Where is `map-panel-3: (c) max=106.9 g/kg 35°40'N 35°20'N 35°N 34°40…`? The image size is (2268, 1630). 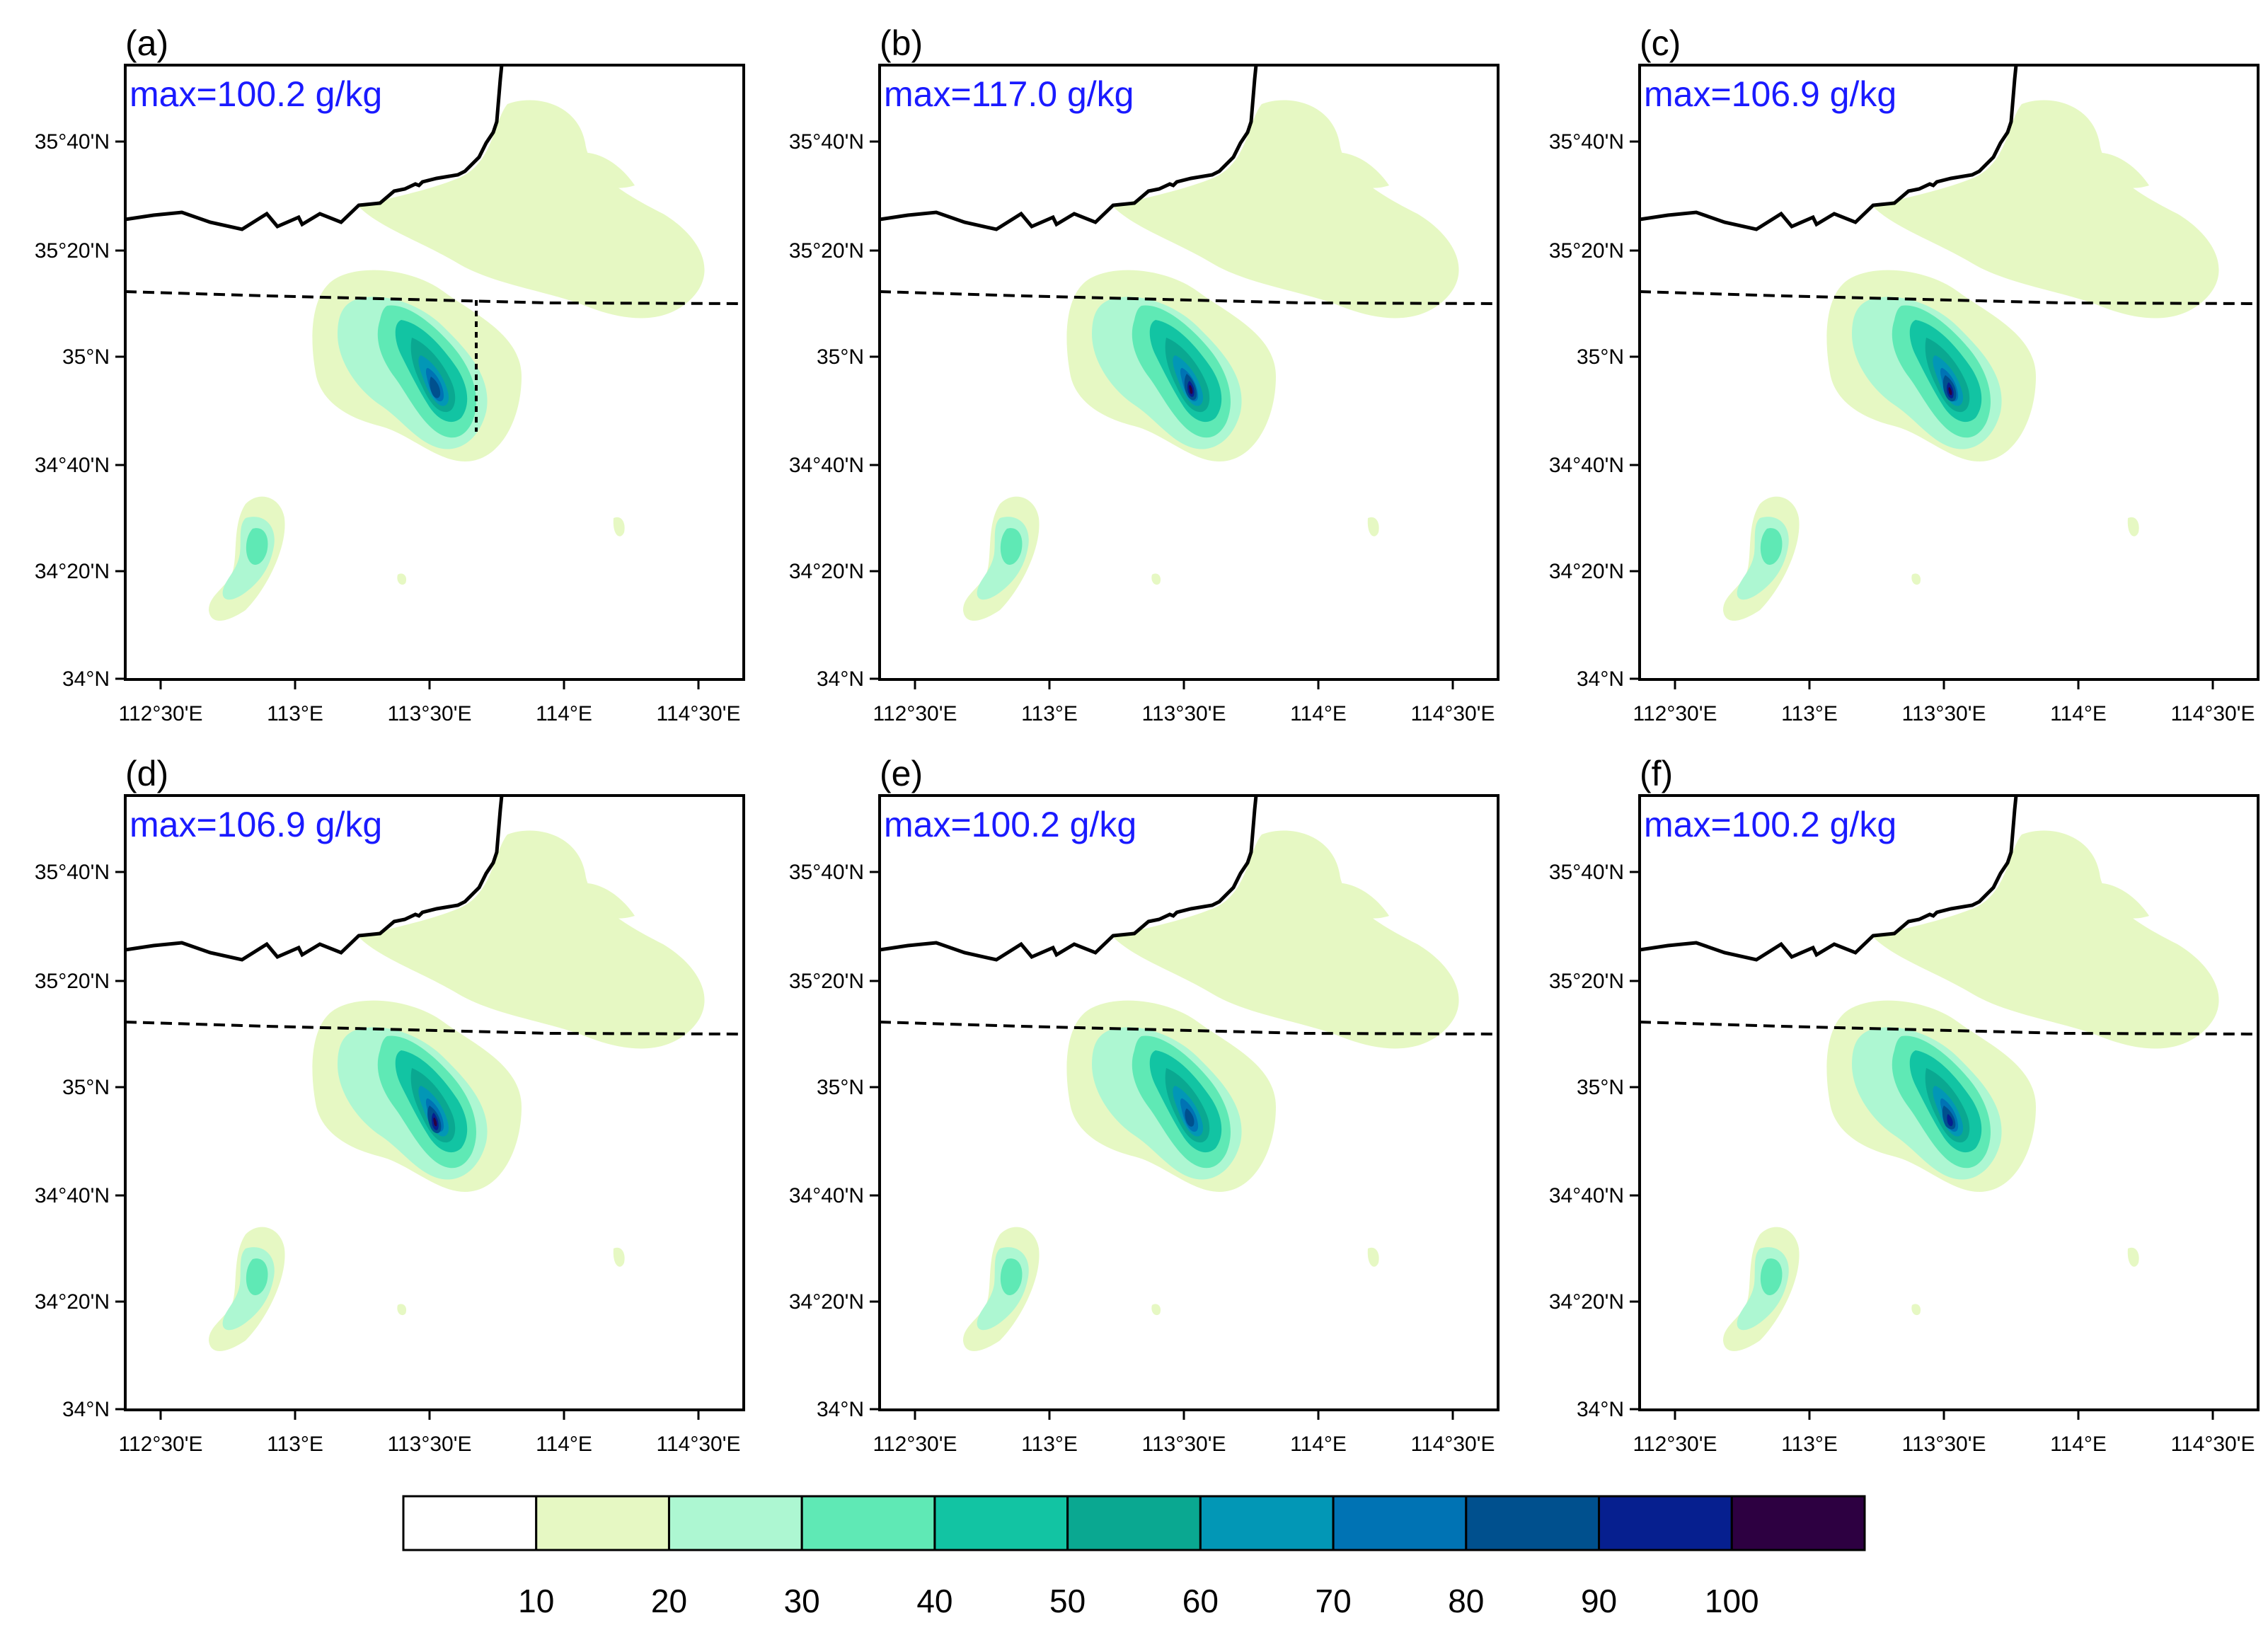
map-panel-3: (c) max=106.9 g/kg 35°40'N 35°20'N 35°N 34°40… is located at coordinates (1905, 374).